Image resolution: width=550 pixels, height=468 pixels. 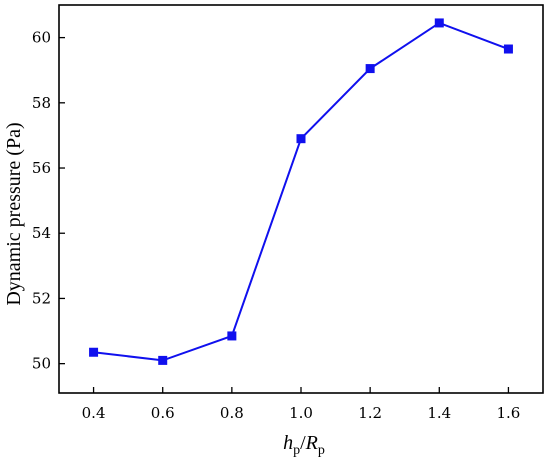 I want to click on y-tick-label: 58, so click(x=41, y=103).